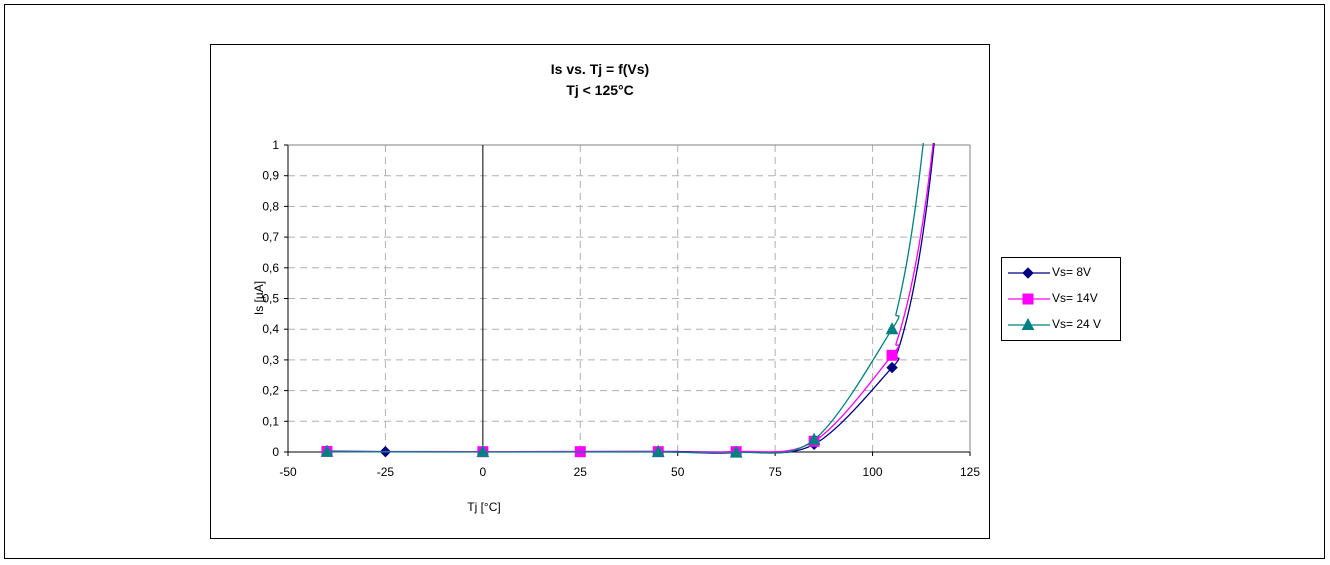 This screenshot has width=1330, height=565. What do you see at coordinates (873, 472) in the screenshot?
I see `x-tick-label: 100` at bounding box center [873, 472].